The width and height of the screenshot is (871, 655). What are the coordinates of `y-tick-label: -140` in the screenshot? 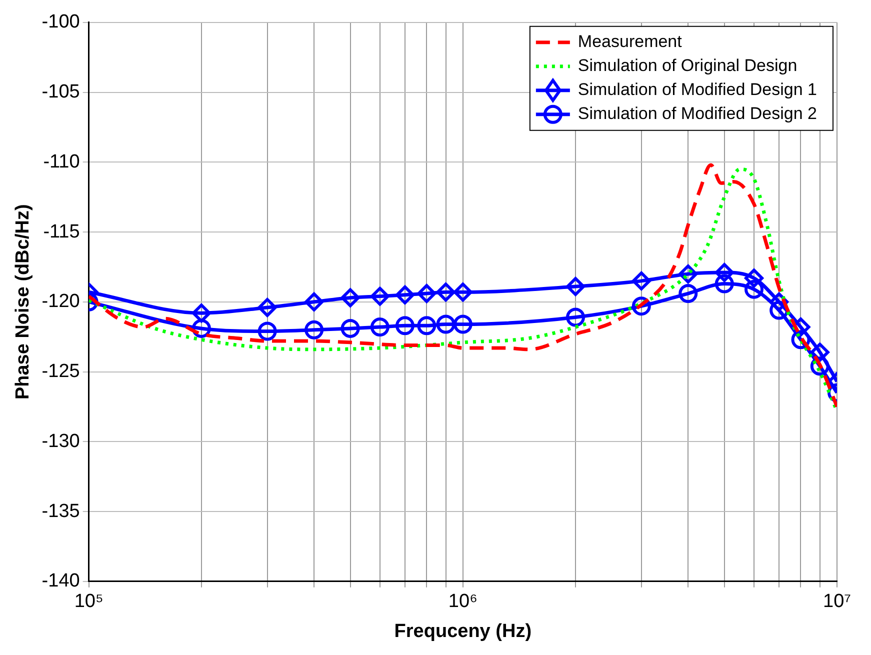 It's located at (61, 581).